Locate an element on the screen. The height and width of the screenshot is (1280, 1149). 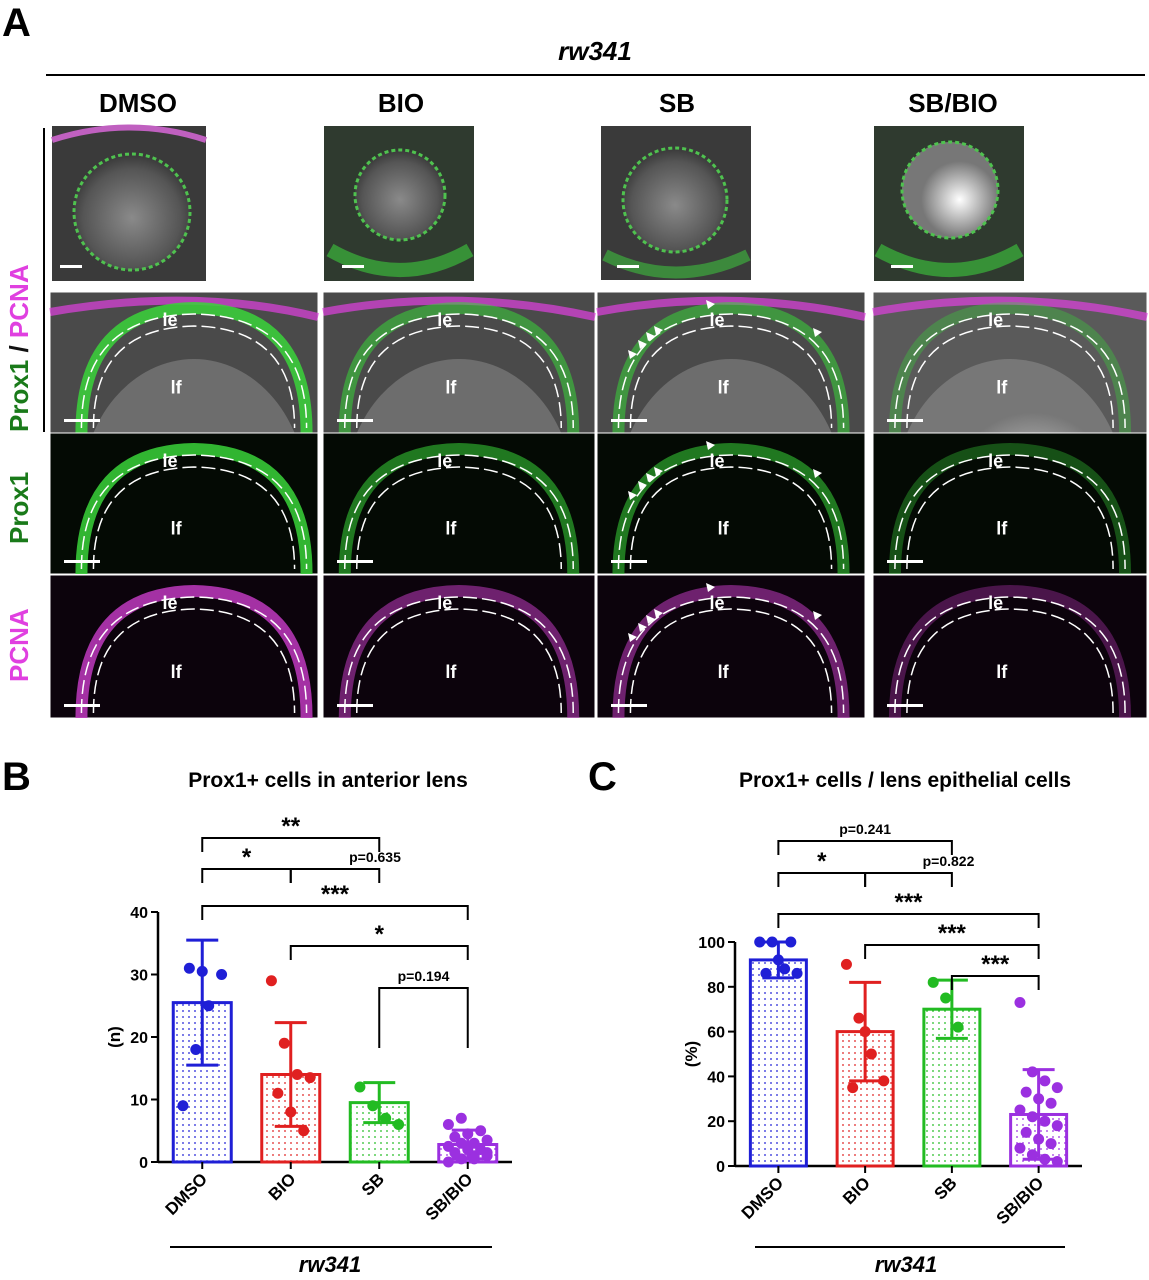
y-axis-label: (%) is located at coordinates (691, 1054).